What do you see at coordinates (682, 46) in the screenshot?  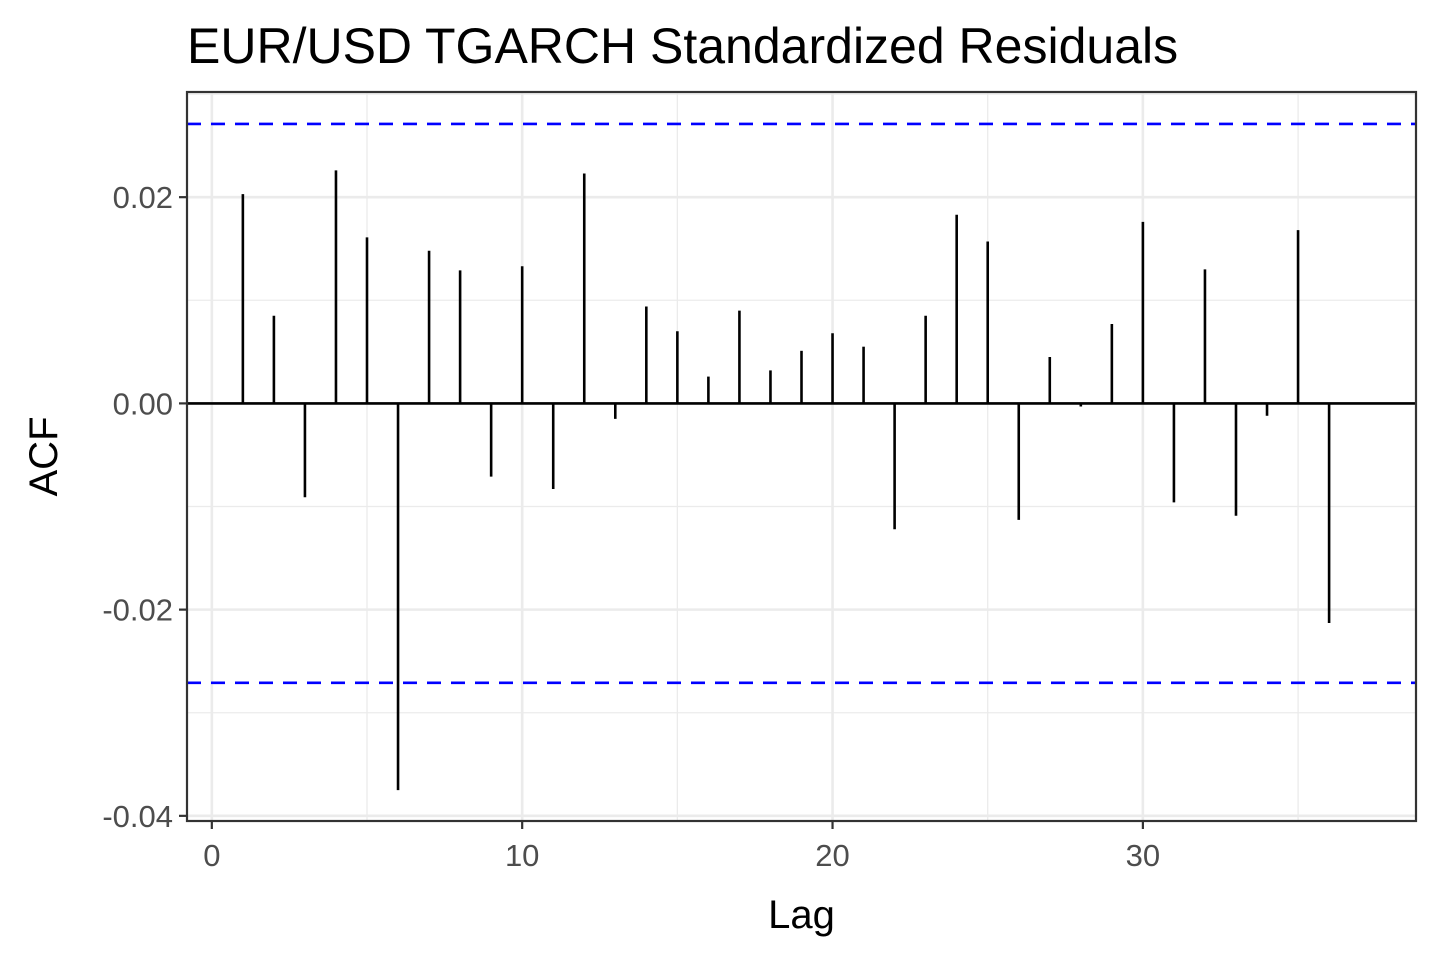 I see `chart-title: EUR/USD TGARCH Standardized Residuals` at bounding box center [682, 46].